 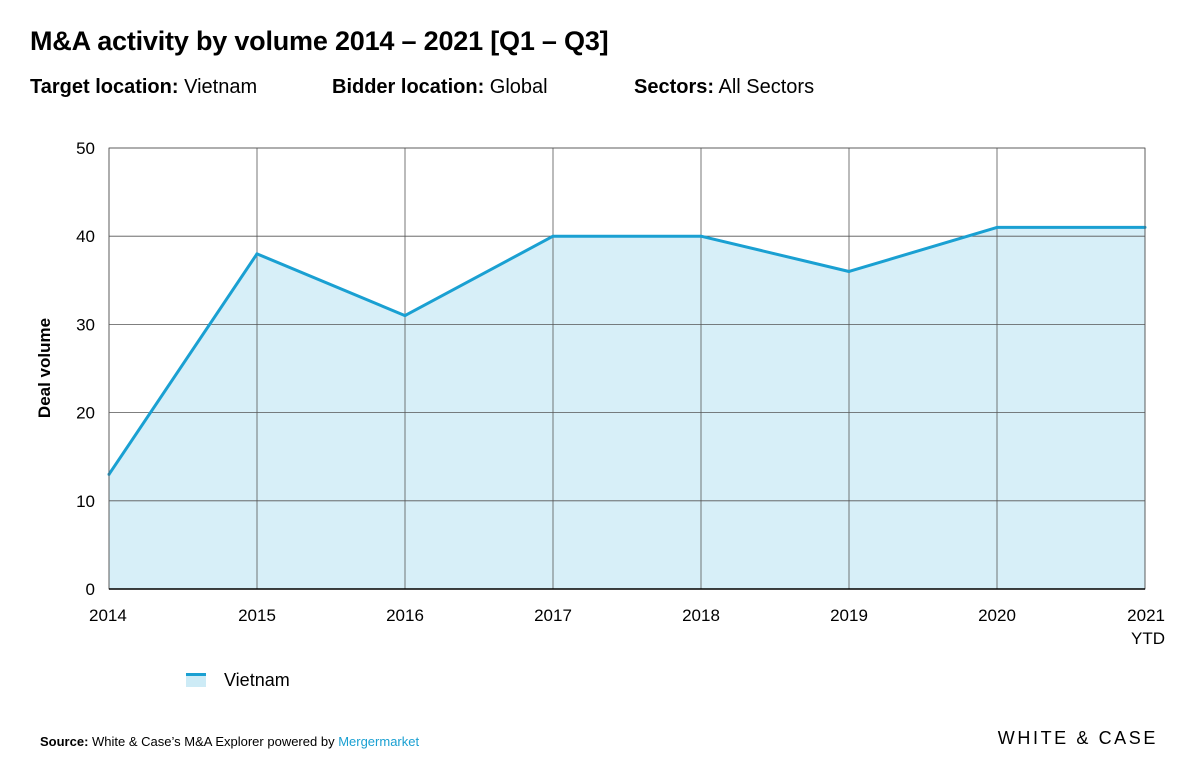 What do you see at coordinates (85, 501) in the screenshot?
I see `y-tick-label-10: 10` at bounding box center [85, 501].